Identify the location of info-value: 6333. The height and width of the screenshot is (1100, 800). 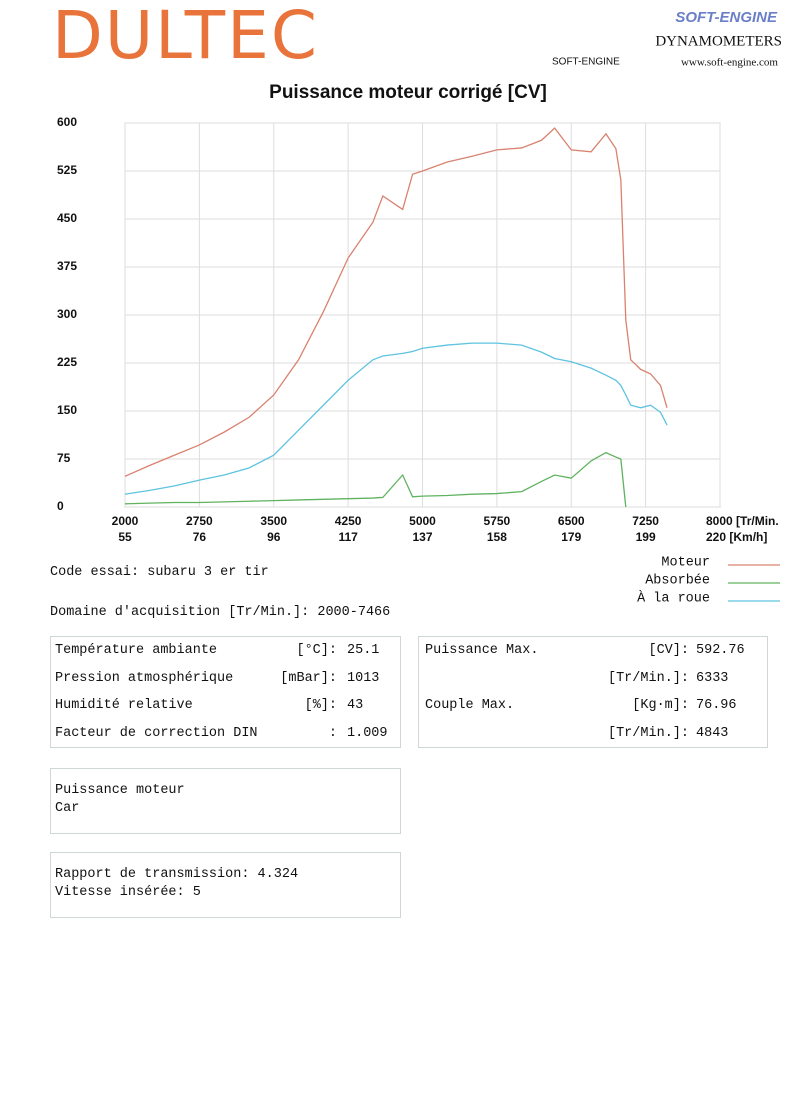
(712, 678).